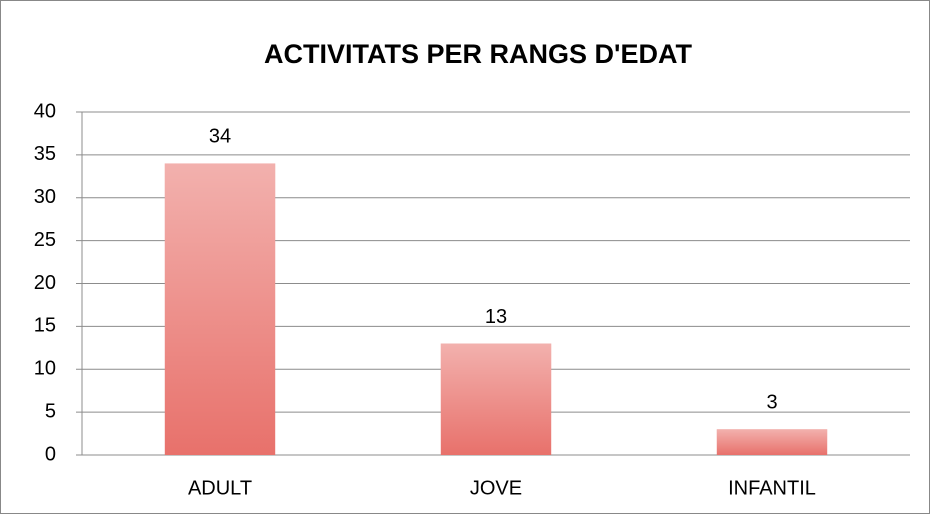 The height and width of the screenshot is (515, 931). What do you see at coordinates (772, 488) in the screenshot?
I see `x-tick-label: INFANTIL` at bounding box center [772, 488].